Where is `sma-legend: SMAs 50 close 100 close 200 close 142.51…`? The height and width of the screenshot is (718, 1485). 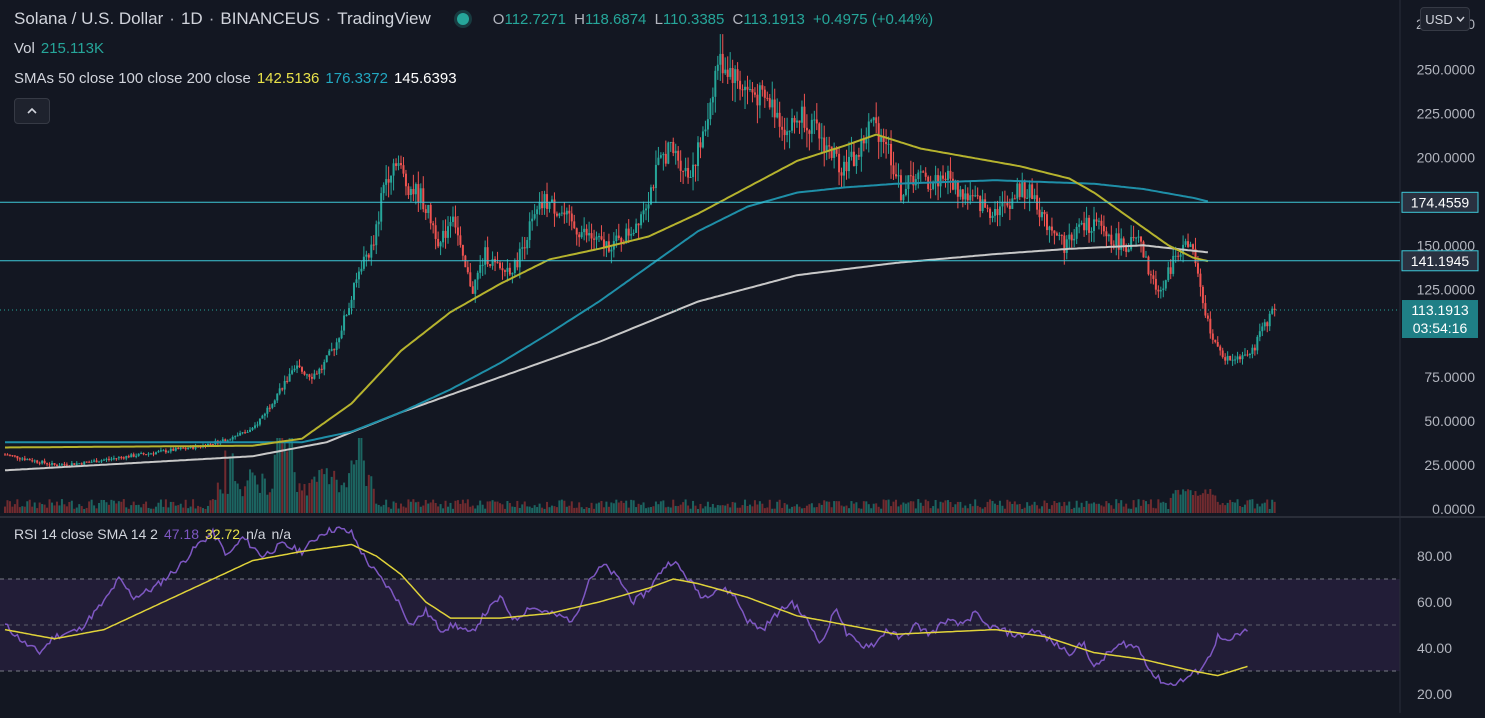
sma-legend: SMAs 50 close 100 close 200 close 142.51… is located at coordinates (235, 78).